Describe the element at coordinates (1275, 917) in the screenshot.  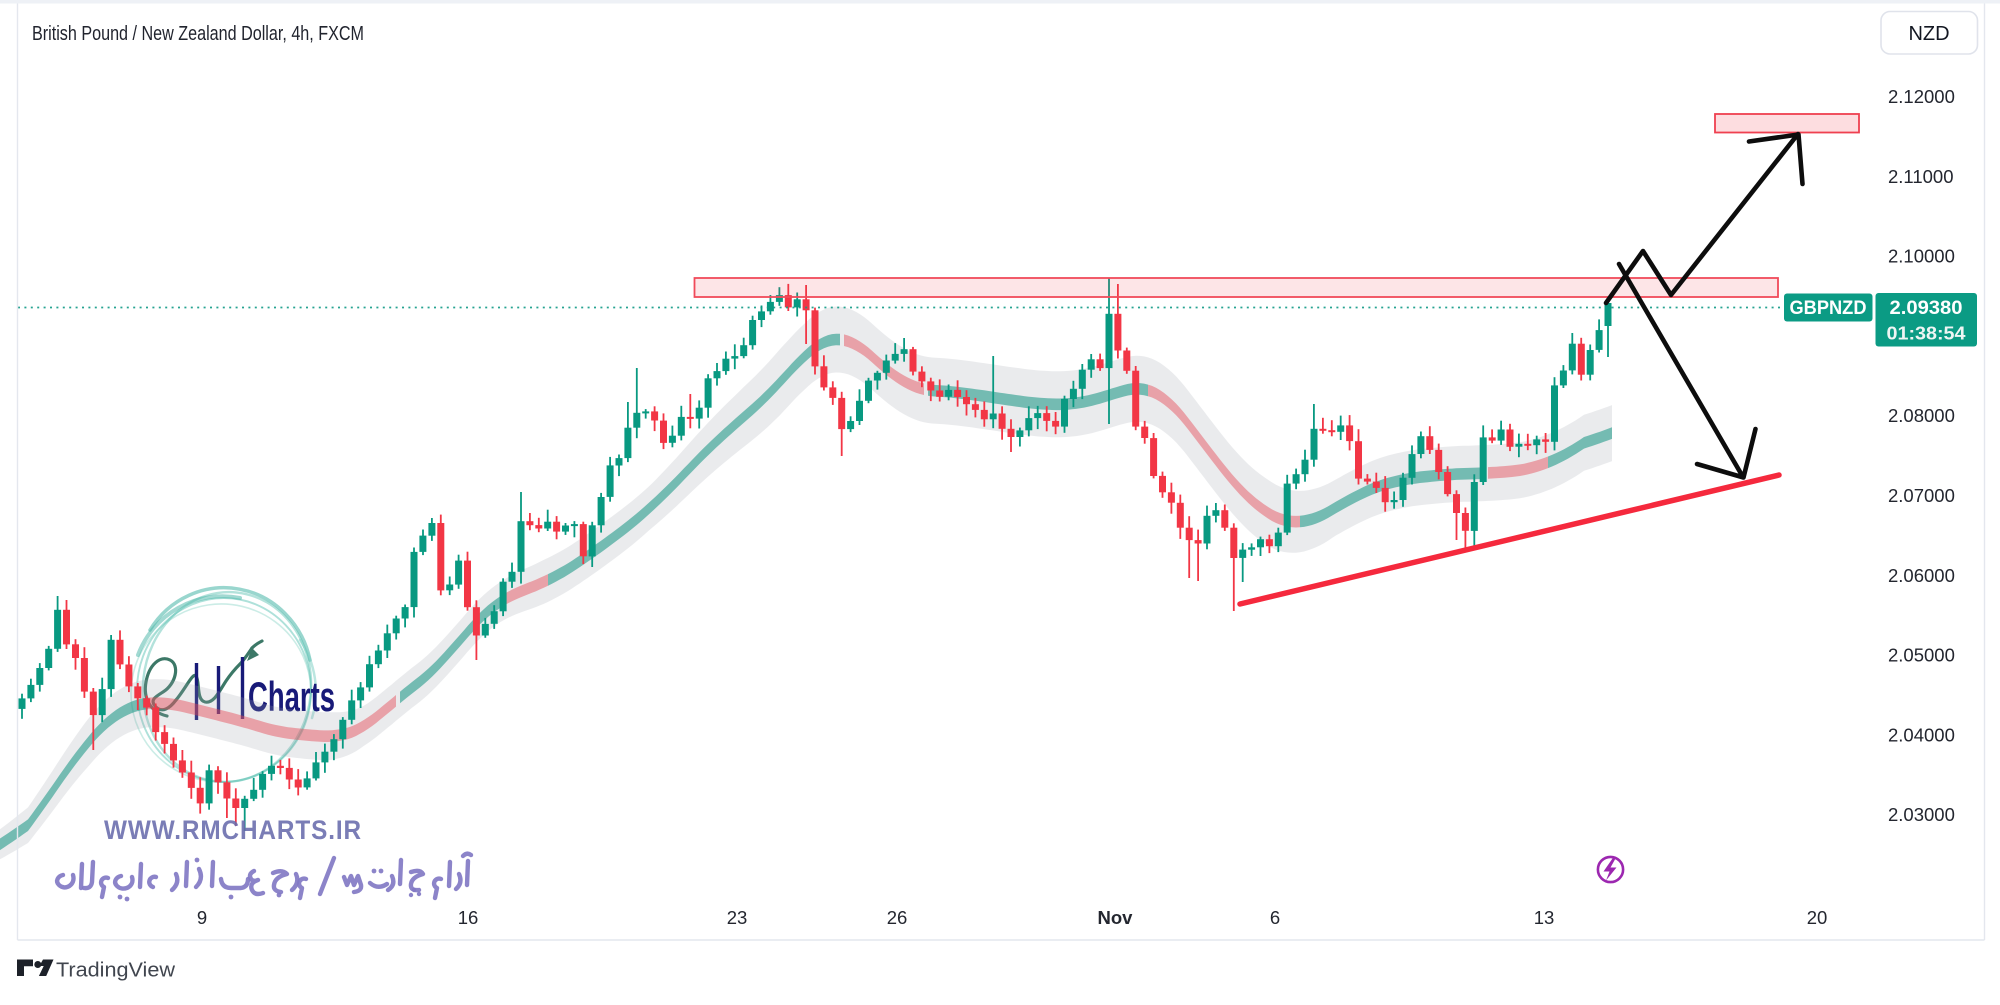
I see `svg-text: 6` at that location.